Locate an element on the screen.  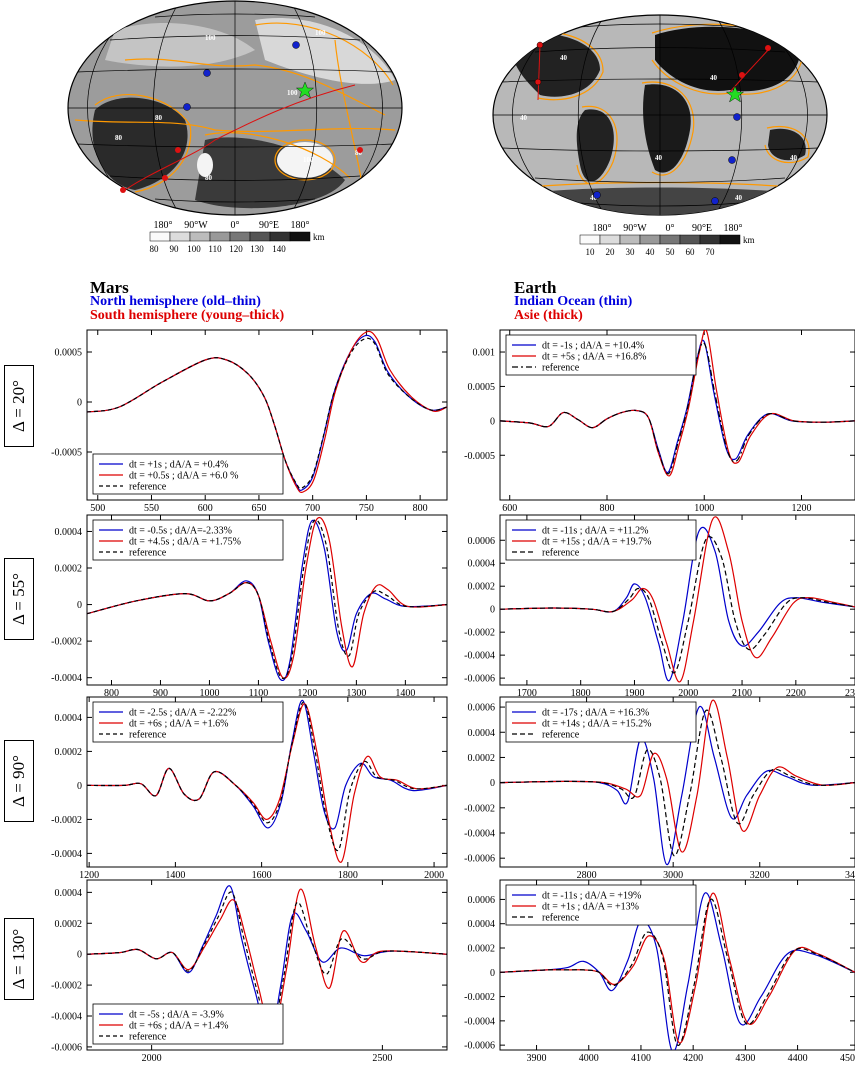
svg-text: 30 is located at coordinates (631, 252).